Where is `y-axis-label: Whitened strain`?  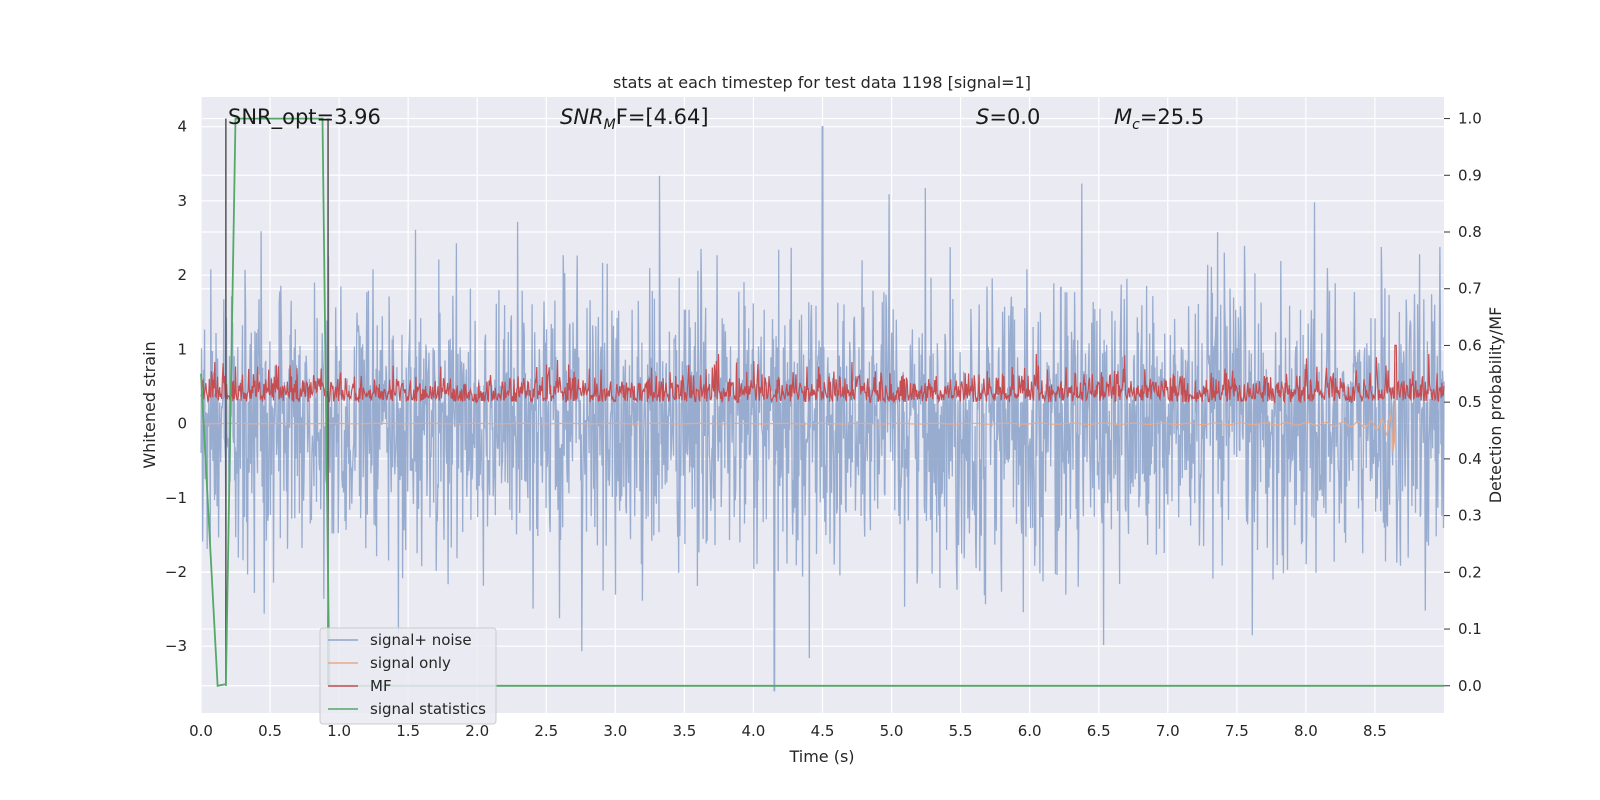
y-axis-label: Whitened strain is located at coordinates (149, 404).